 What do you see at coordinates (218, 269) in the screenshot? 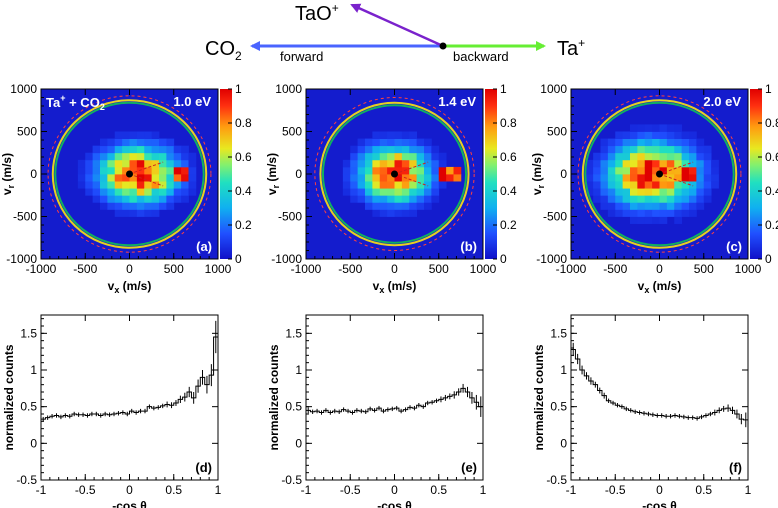
I see `x-tick-label: 1000` at bounding box center [218, 269].